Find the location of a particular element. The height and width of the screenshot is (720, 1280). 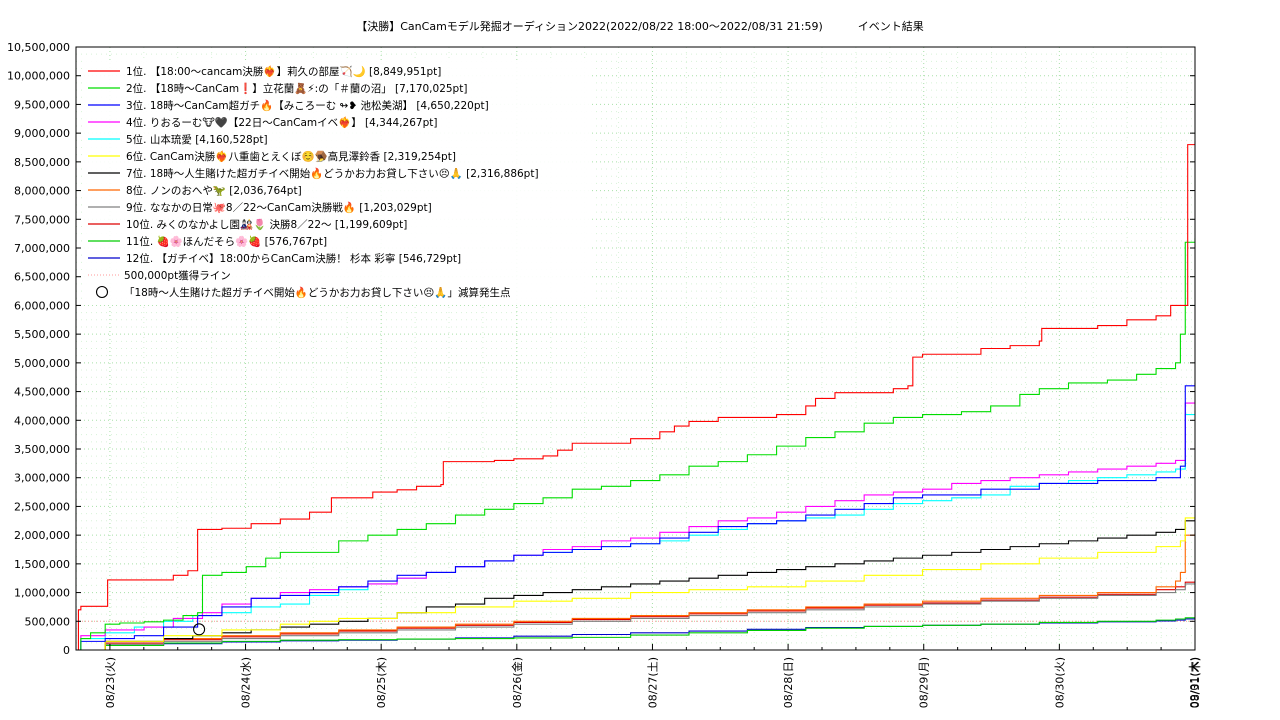

y-tick-label: 3,000,000 is located at coordinates (42, 478).